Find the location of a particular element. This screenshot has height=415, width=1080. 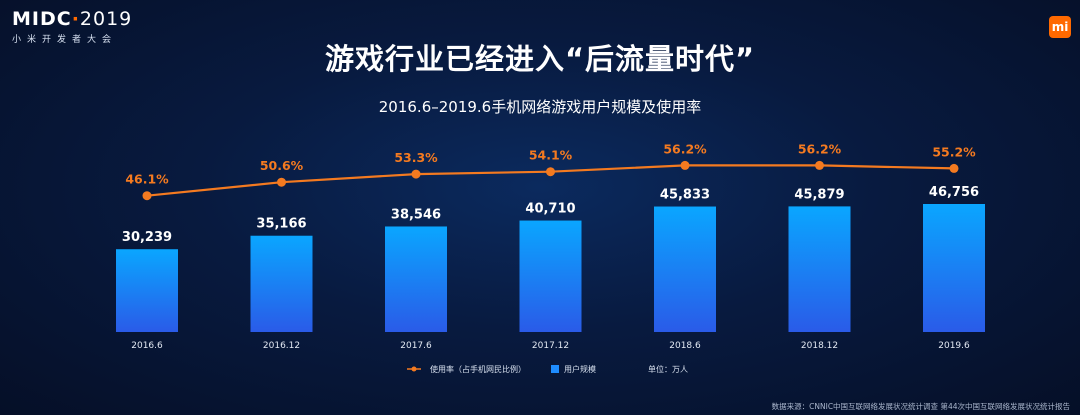

page-title: 游戏行业已经进入“后流量时代” is located at coordinates (540, 59).